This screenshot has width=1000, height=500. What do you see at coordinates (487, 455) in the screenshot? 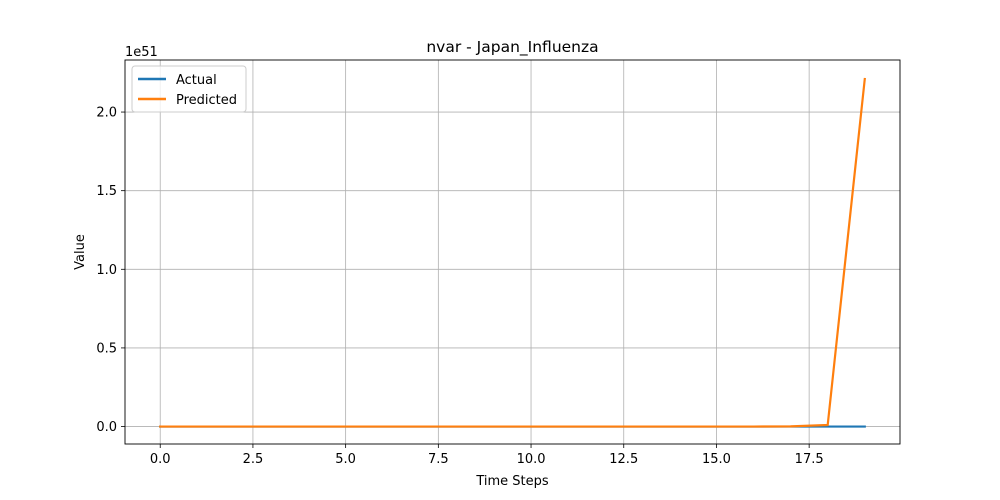
I see `x-axis-ticks: 0.0 2.5 5.0 7.5 10.0 12.5 15.0 17.5` at bounding box center [487, 455].